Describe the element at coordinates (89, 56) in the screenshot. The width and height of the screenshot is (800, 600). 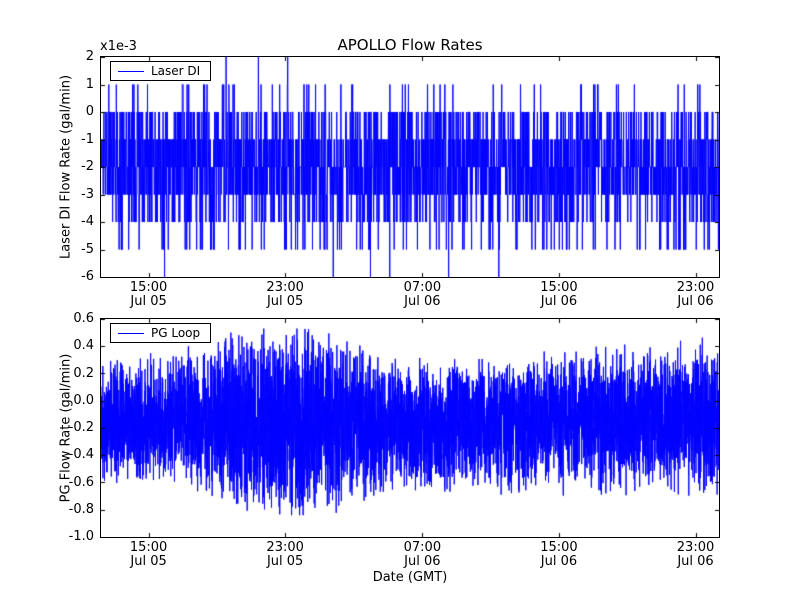
I see `y-tick-label: 2` at that location.